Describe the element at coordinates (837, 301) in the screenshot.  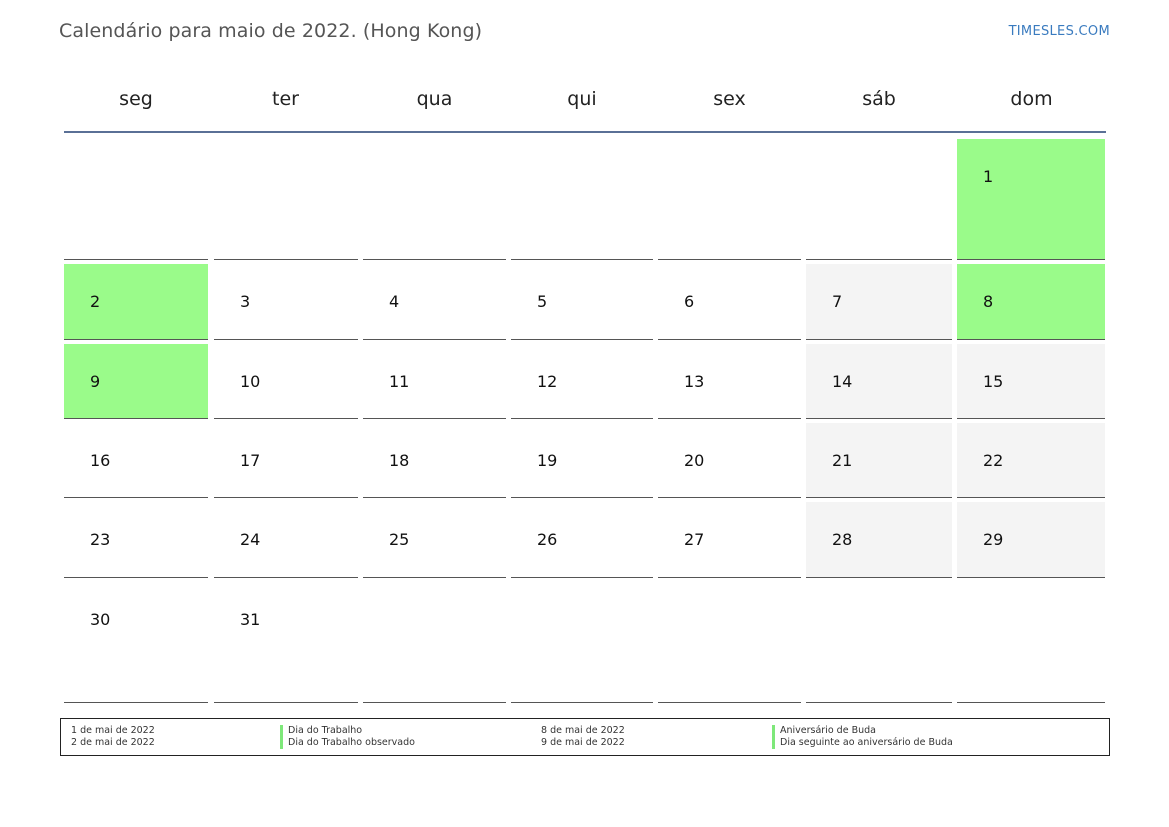
I see `day-number: 7` at that location.